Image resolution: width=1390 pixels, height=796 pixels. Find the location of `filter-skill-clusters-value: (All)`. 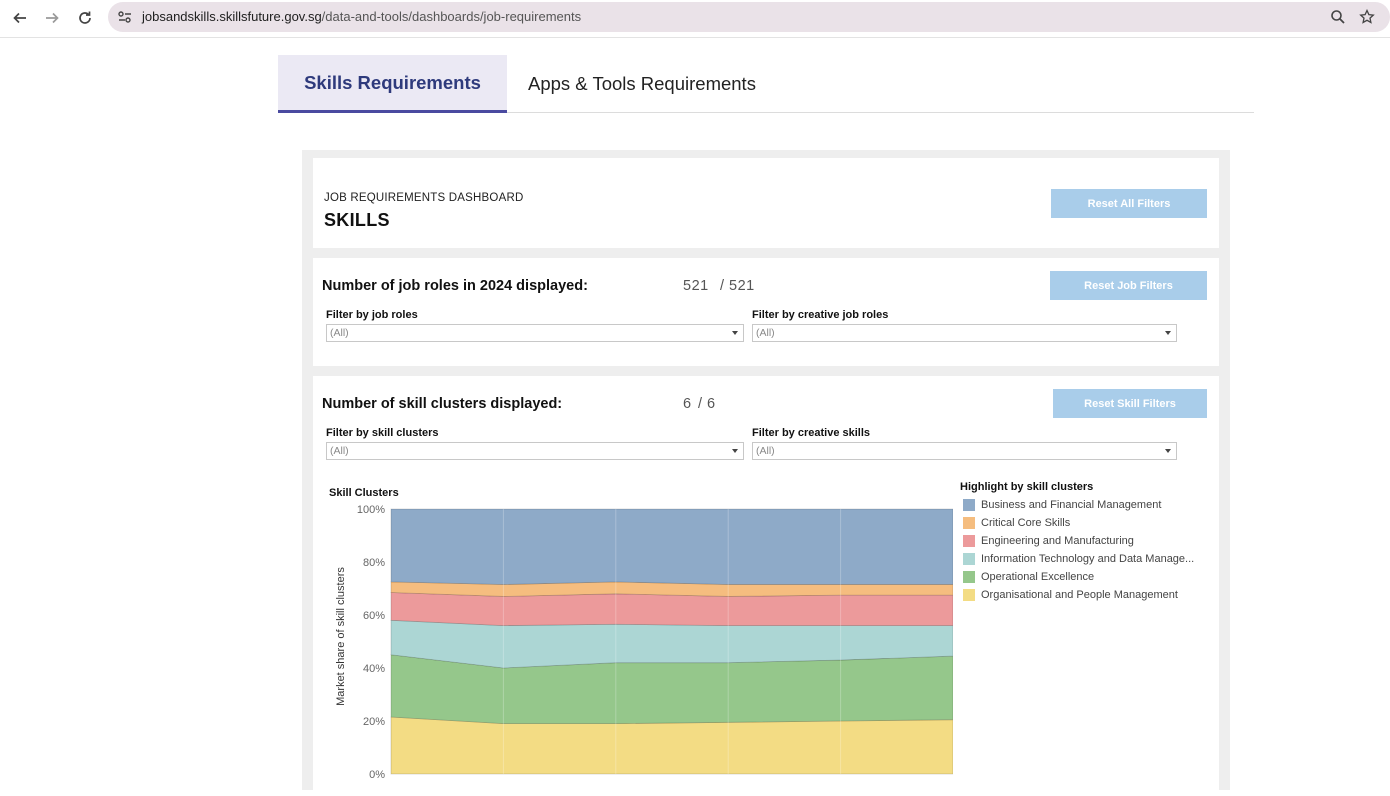

filter-skill-clusters-value: (All) is located at coordinates (339, 451).